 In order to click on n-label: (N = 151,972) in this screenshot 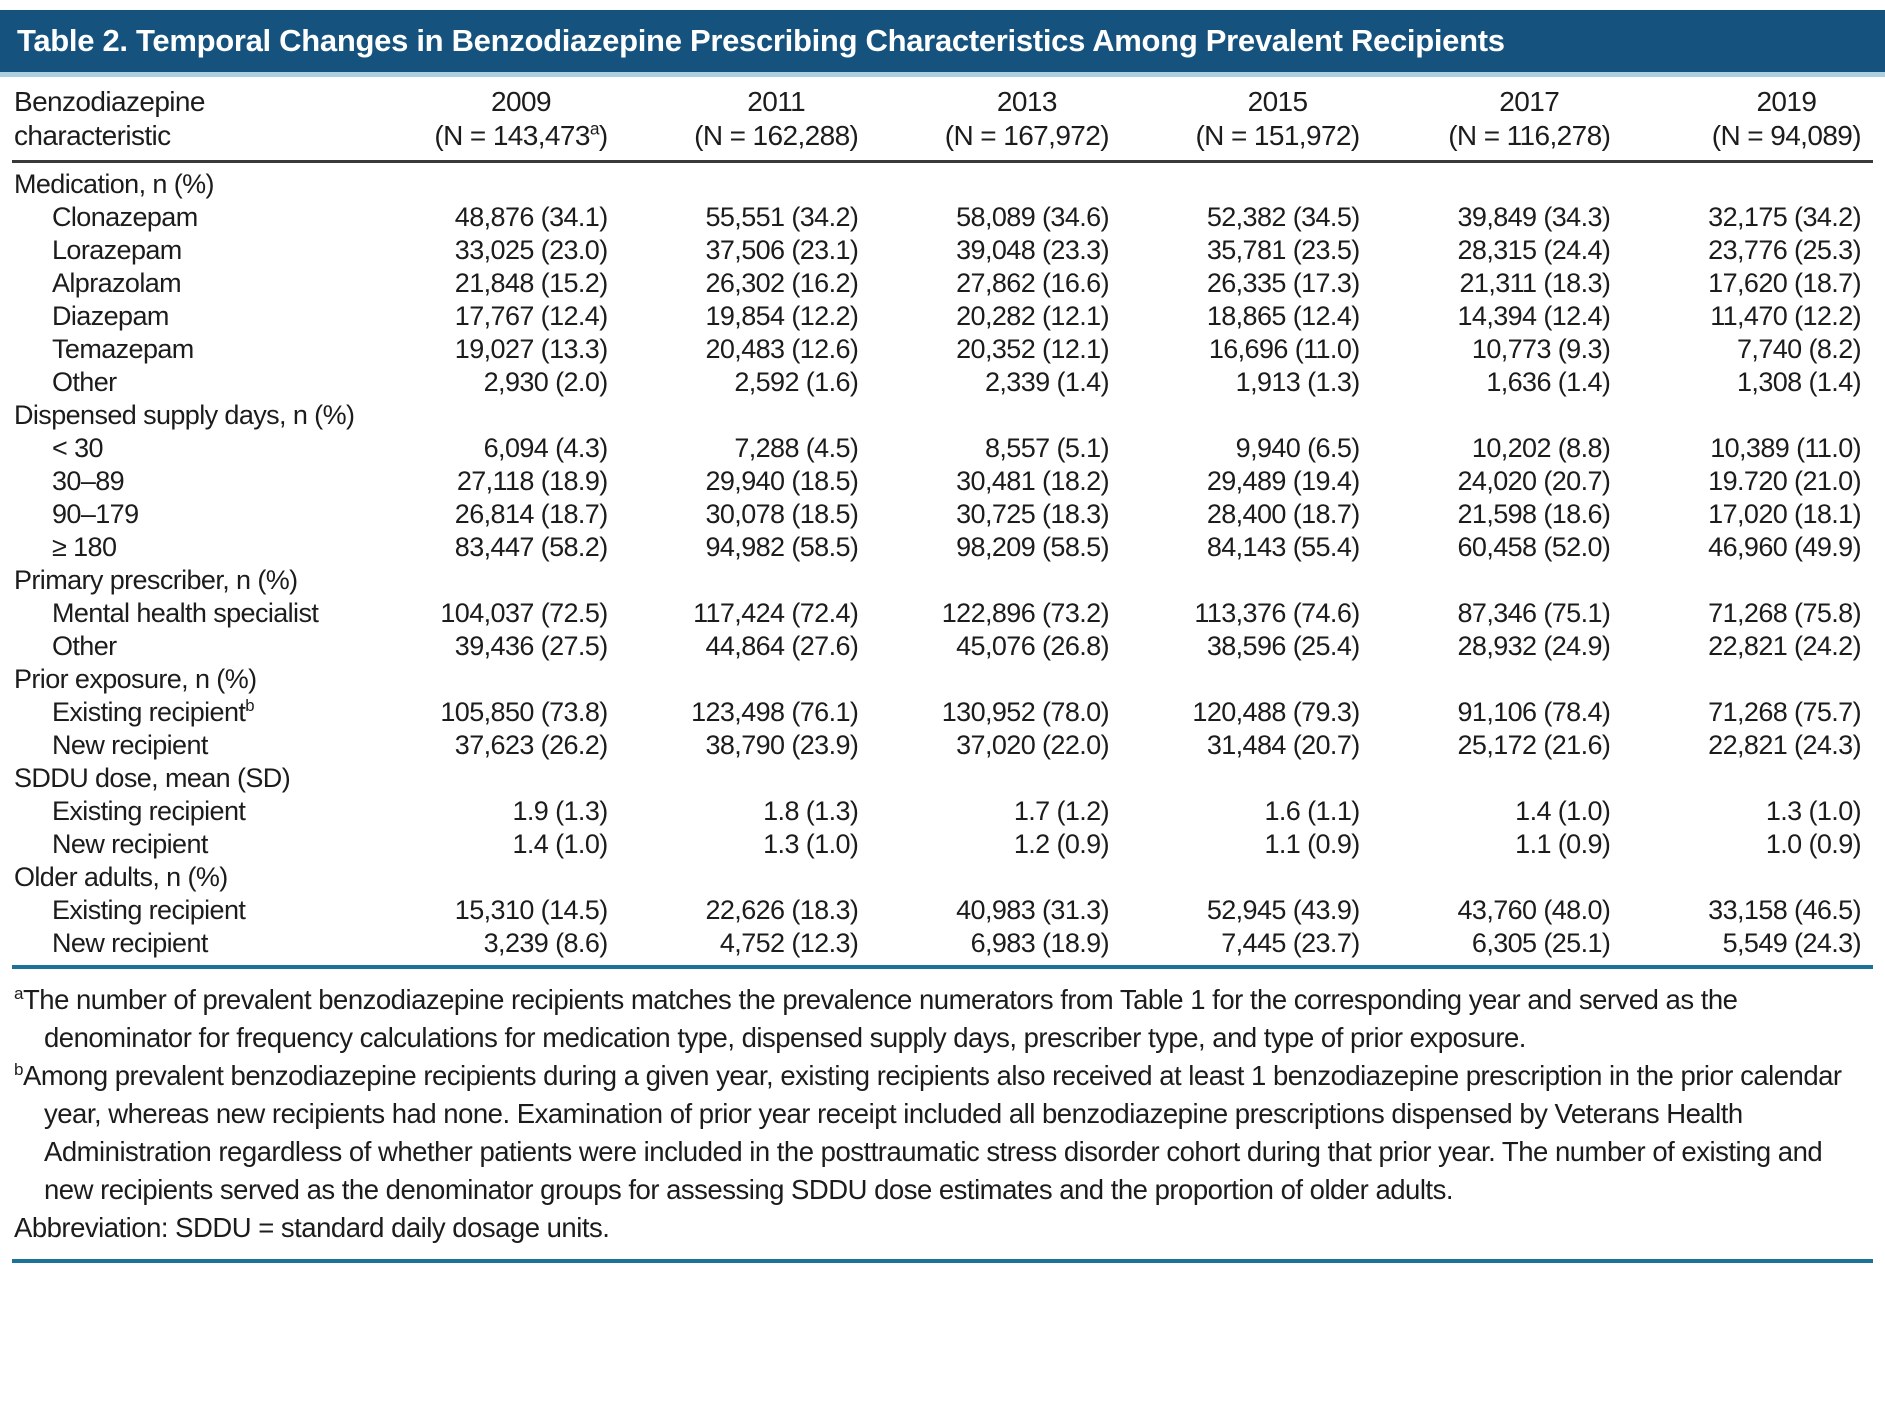, I will do `click(1277, 136)`.